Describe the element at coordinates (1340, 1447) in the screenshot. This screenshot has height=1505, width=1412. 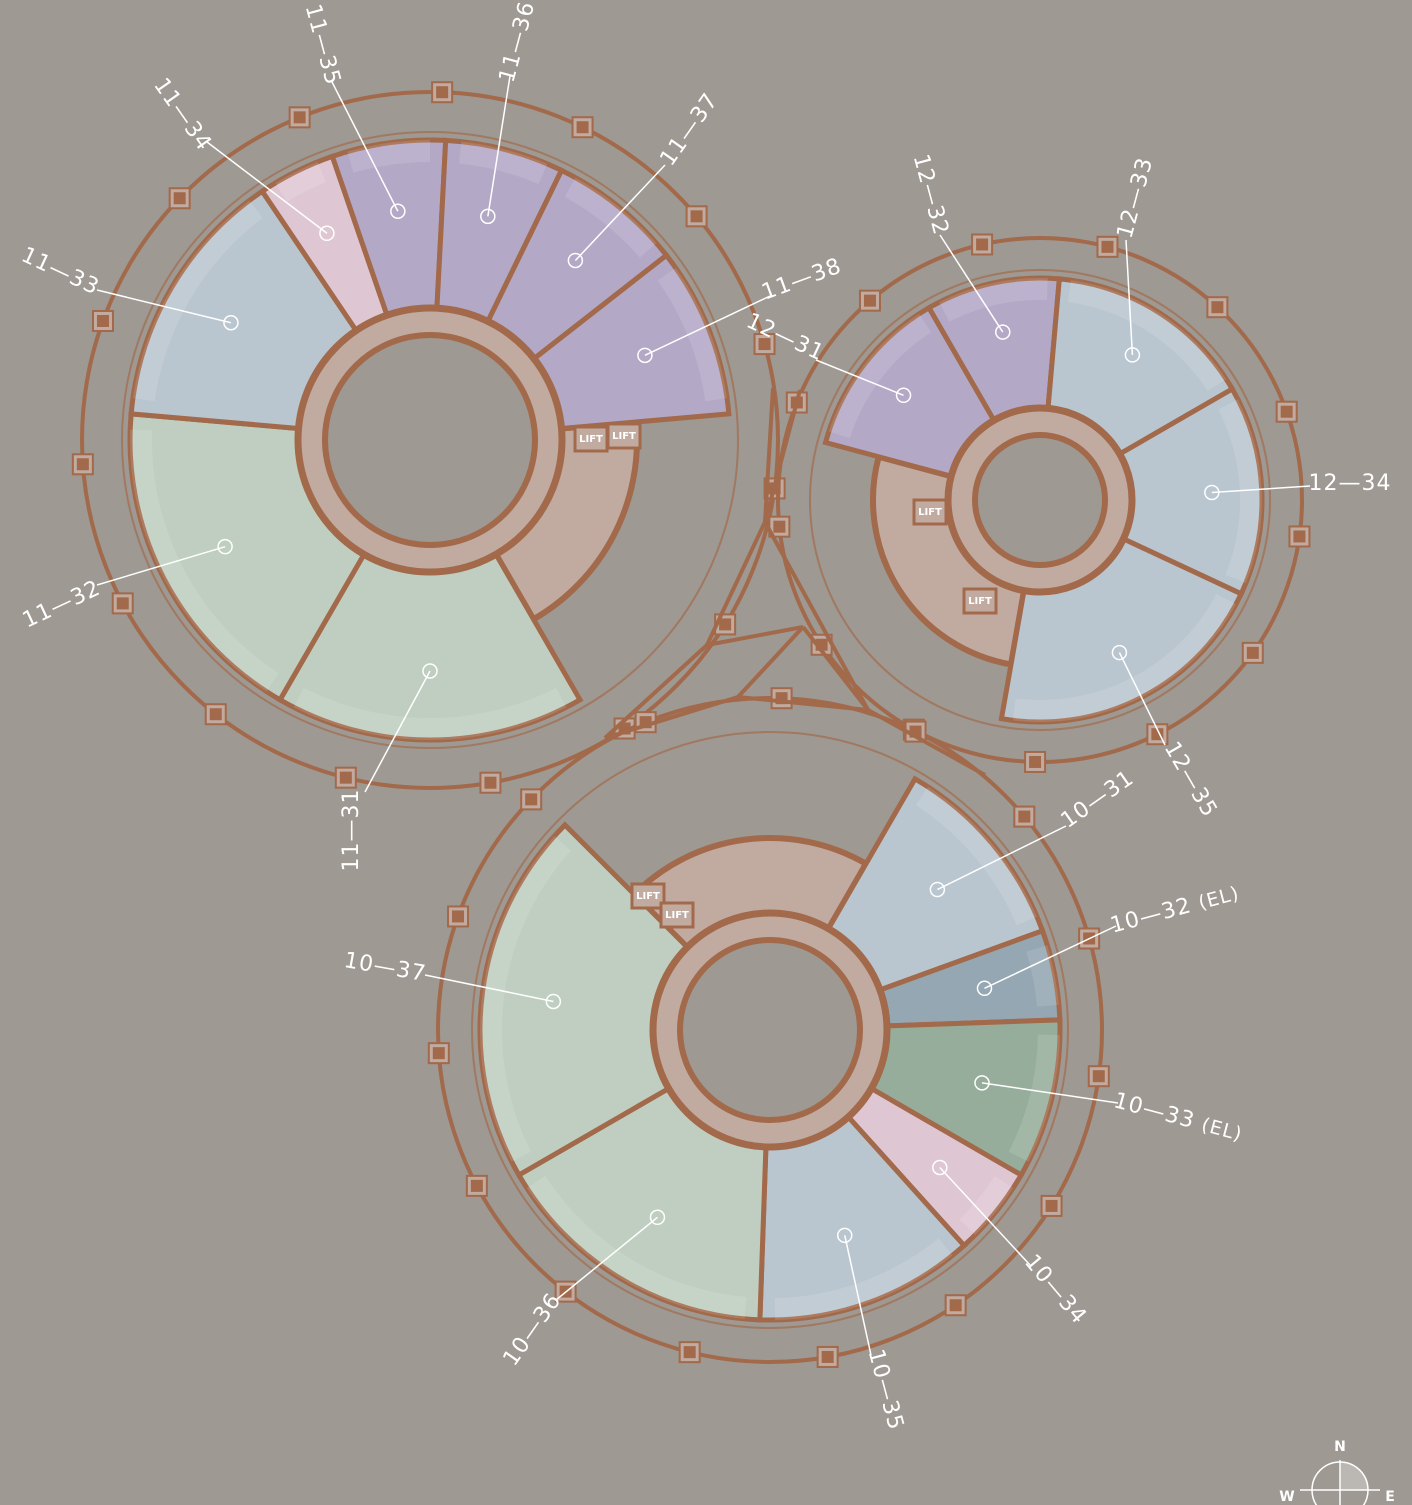
I see `compass-north: N` at that location.